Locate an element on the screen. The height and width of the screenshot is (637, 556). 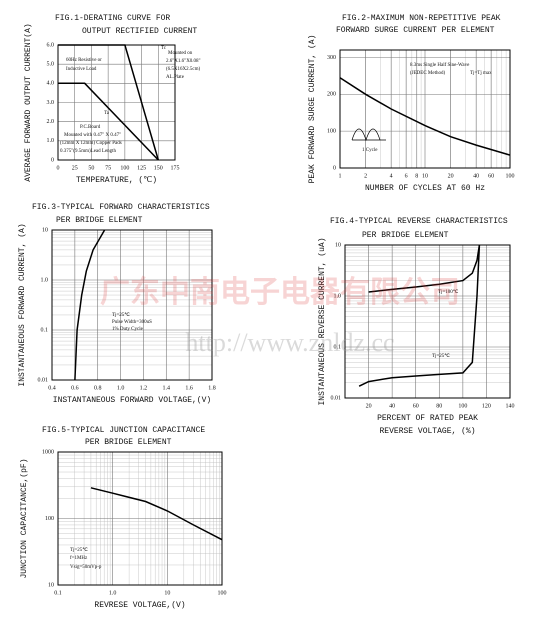
x-axis-label: PERCENT OF RATED PEAK is located at coordinates (427, 418).